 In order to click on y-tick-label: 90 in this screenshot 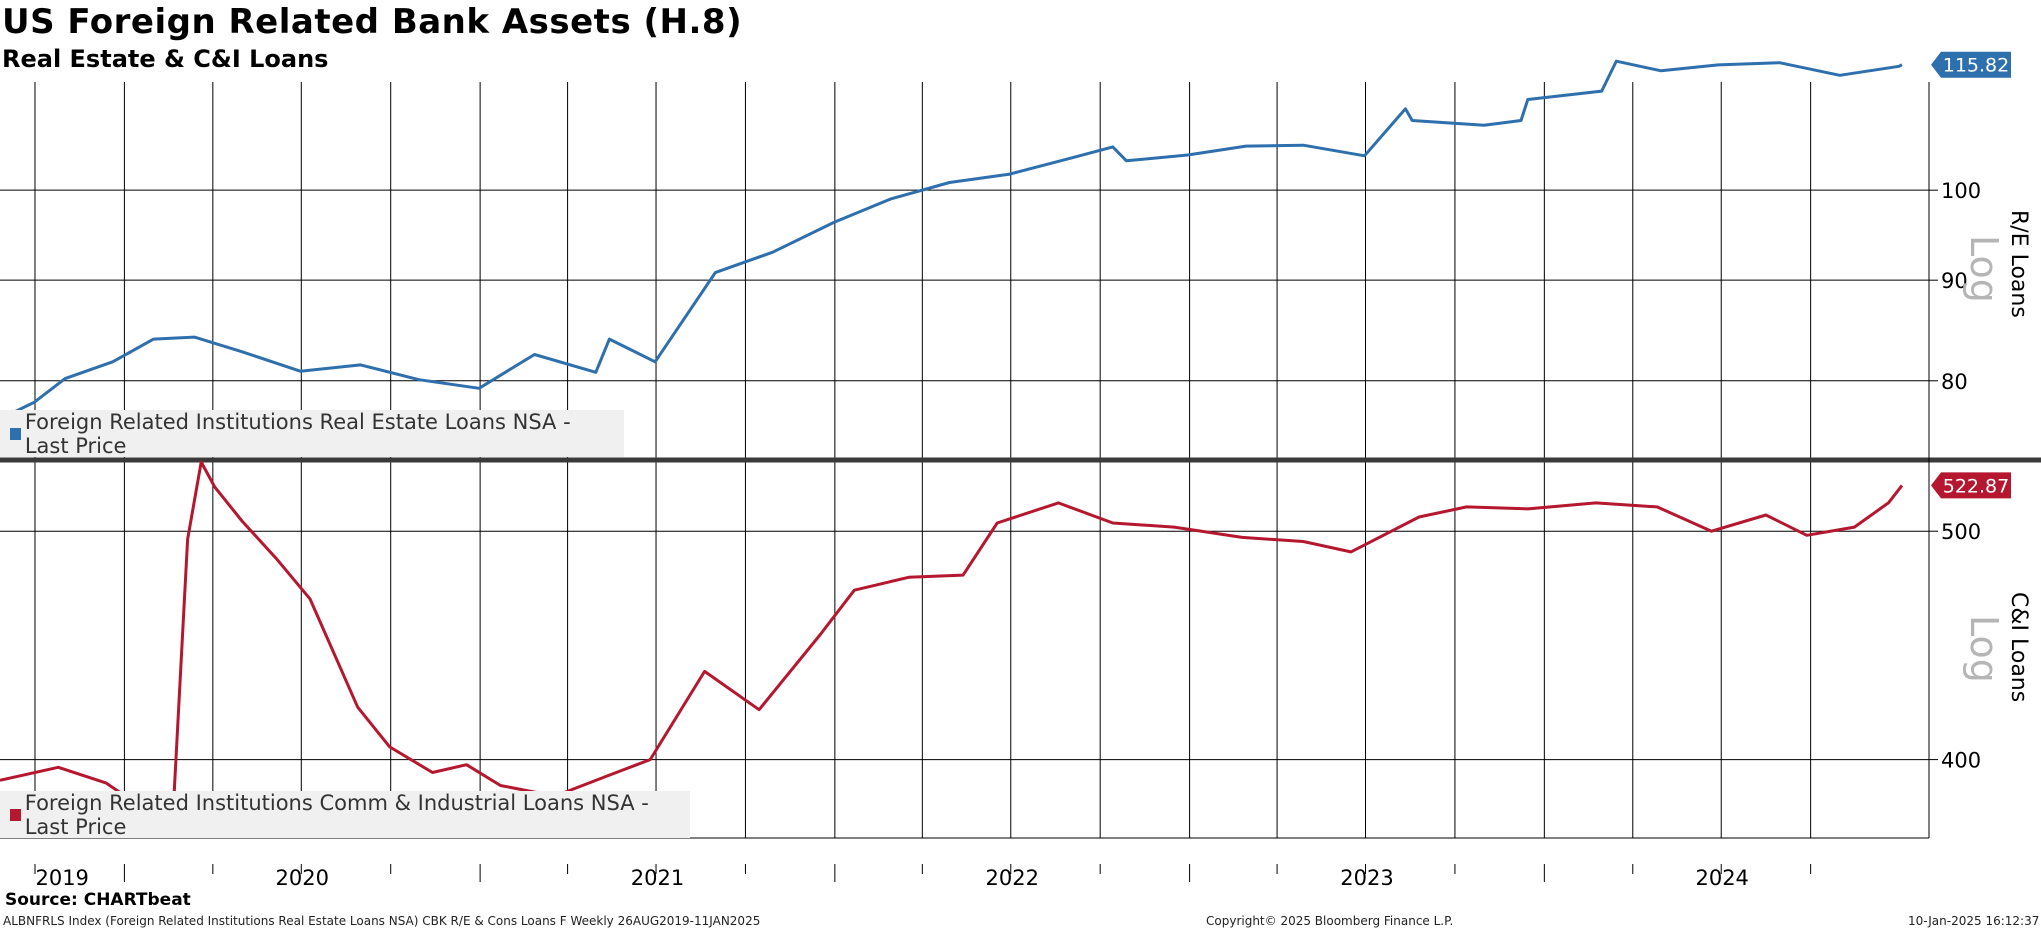, I will do `click(1954, 281)`.